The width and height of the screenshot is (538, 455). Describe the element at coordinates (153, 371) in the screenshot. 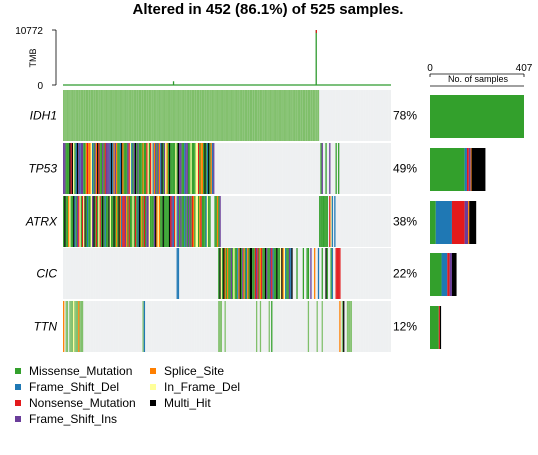

I see `legend-swatch-splice_site` at that location.